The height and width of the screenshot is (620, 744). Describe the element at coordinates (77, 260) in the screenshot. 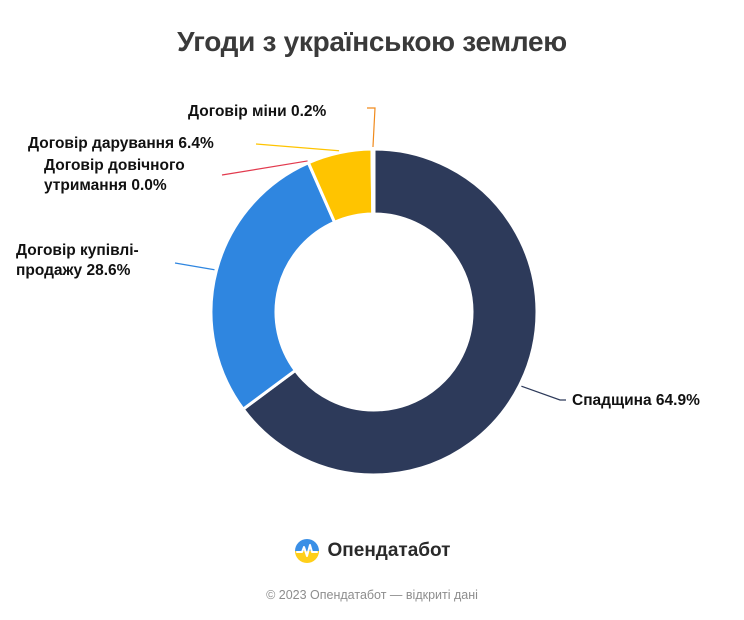

I see `slice-label: Договір купівлі-продажу 28.6%` at that location.